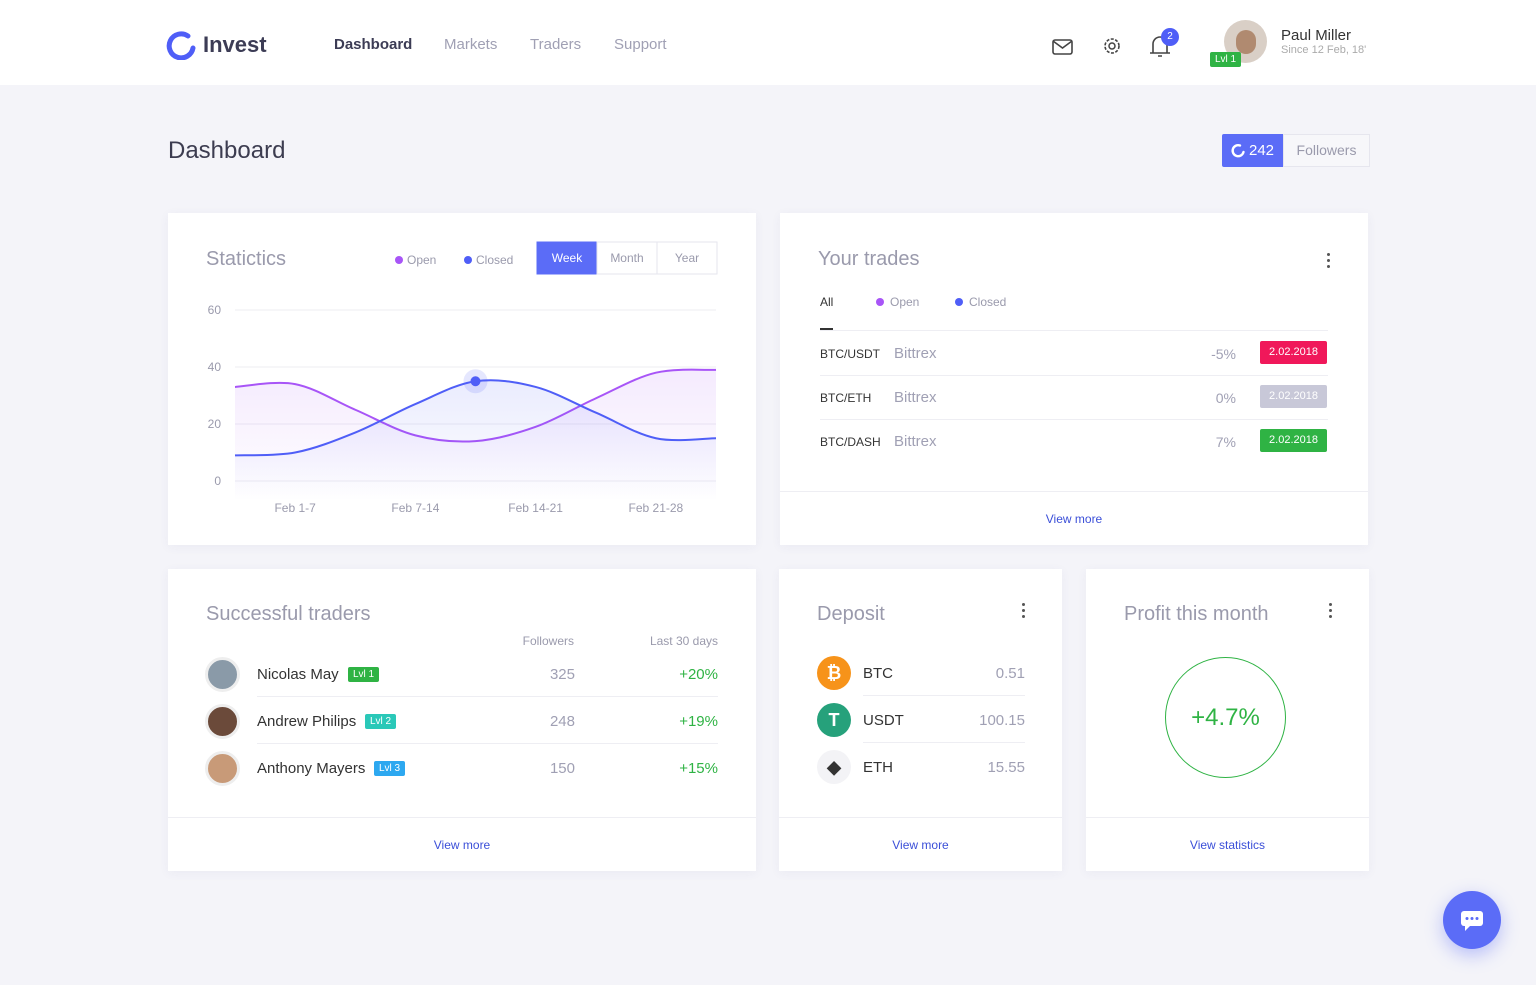 This screenshot has height=985, width=1536. I want to click on legend-label: Open, so click(421, 260).